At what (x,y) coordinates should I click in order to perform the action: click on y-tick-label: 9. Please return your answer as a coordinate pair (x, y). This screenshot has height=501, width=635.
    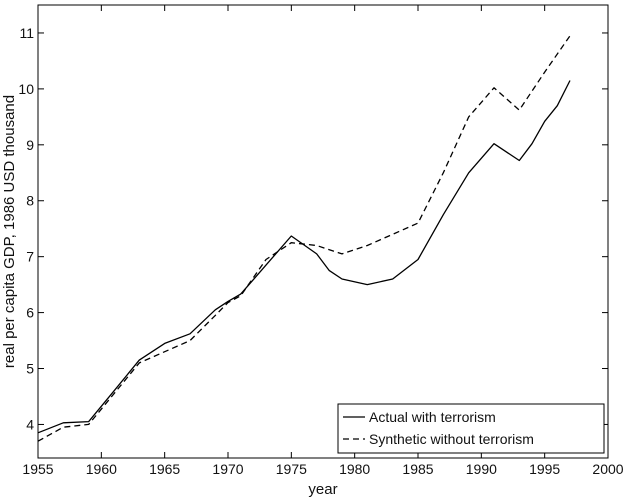
    Looking at the image, I should click on (30, 145).